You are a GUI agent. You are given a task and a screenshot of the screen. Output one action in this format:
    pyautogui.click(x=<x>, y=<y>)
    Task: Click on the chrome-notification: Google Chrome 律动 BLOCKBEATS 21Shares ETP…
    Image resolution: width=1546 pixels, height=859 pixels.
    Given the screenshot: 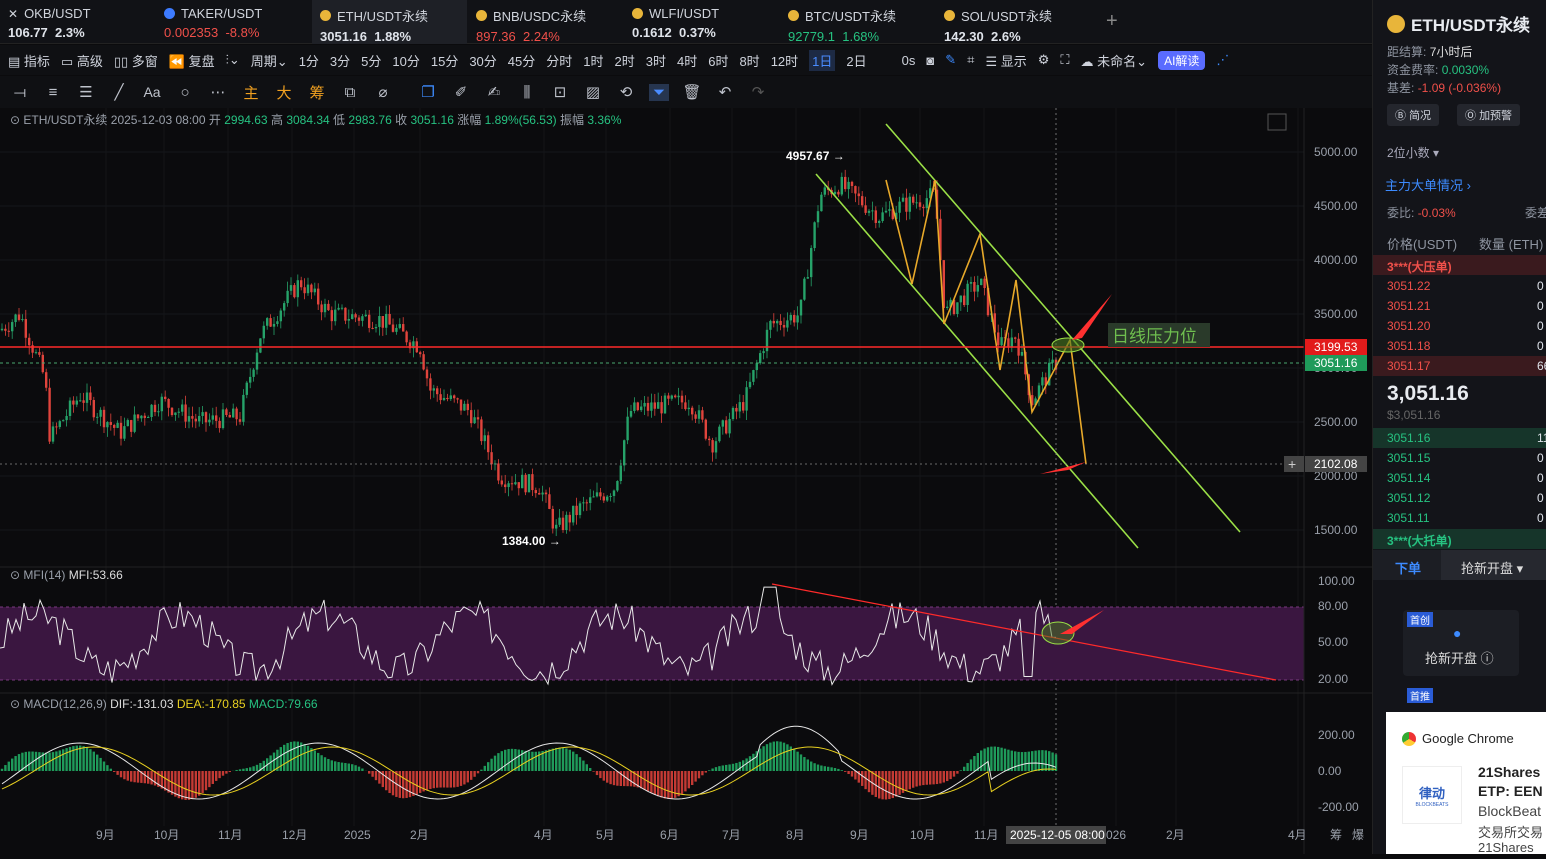 What is the action you would take?
    pyautogui.click(x=1466, y=783)
    